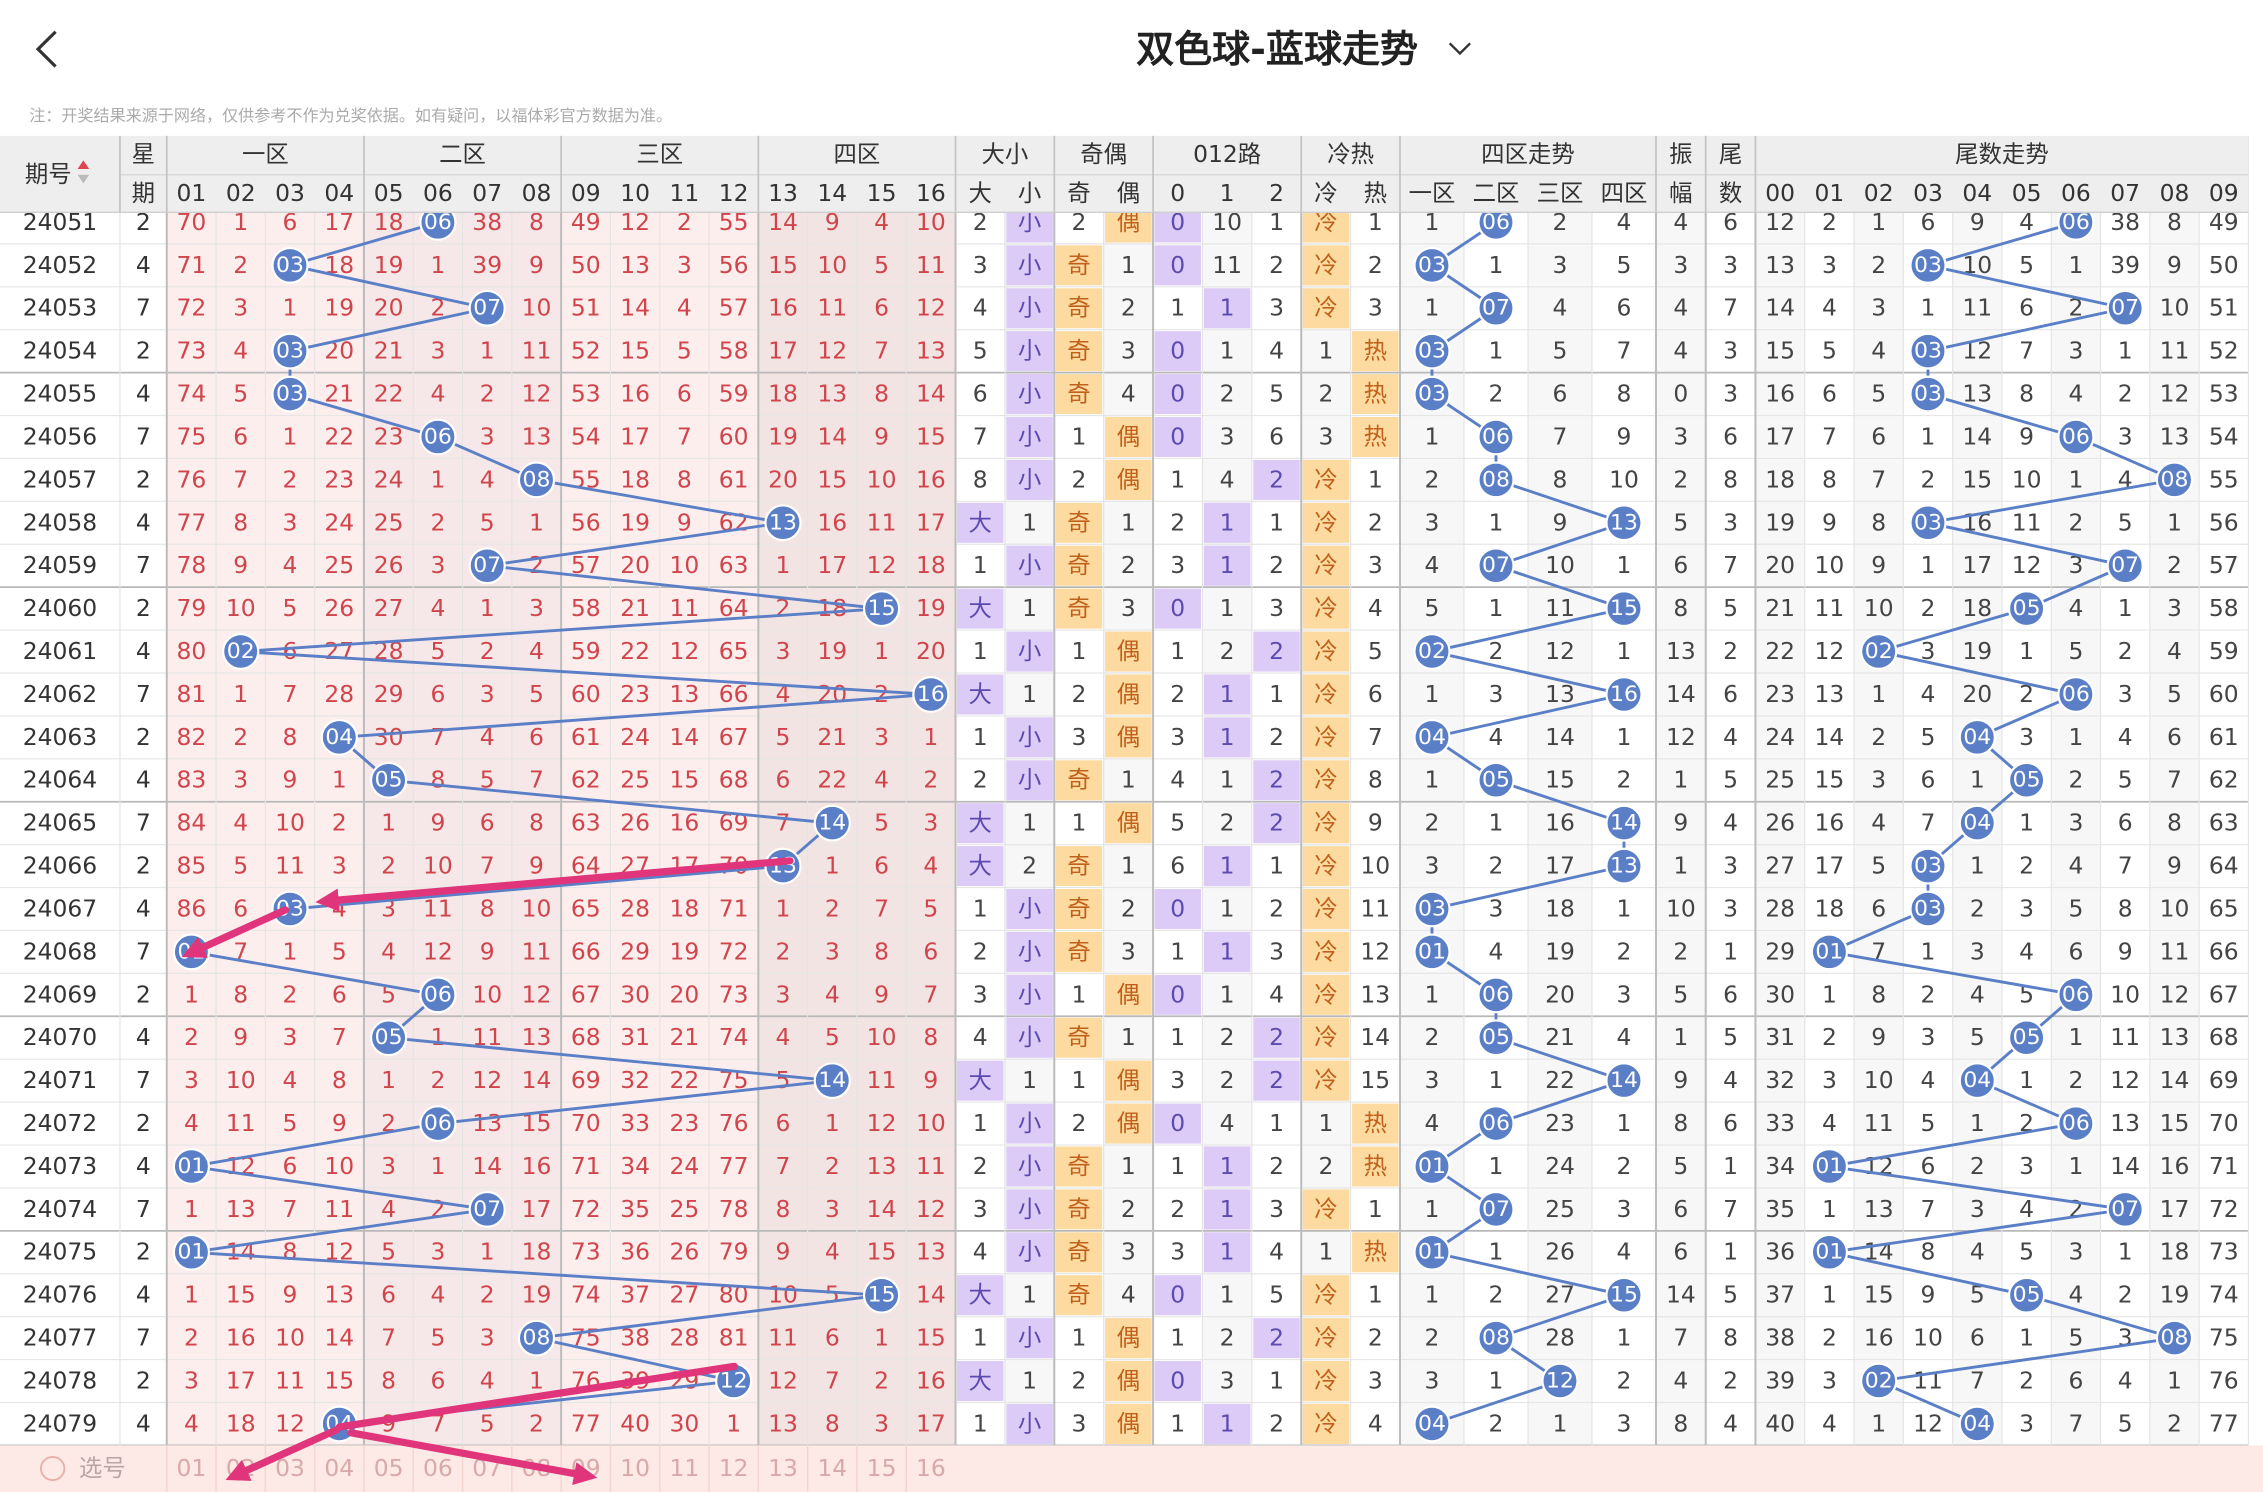 This screenshot has width=2263, height=1492. I want to click on header-column: 09, so click(2224, 193).